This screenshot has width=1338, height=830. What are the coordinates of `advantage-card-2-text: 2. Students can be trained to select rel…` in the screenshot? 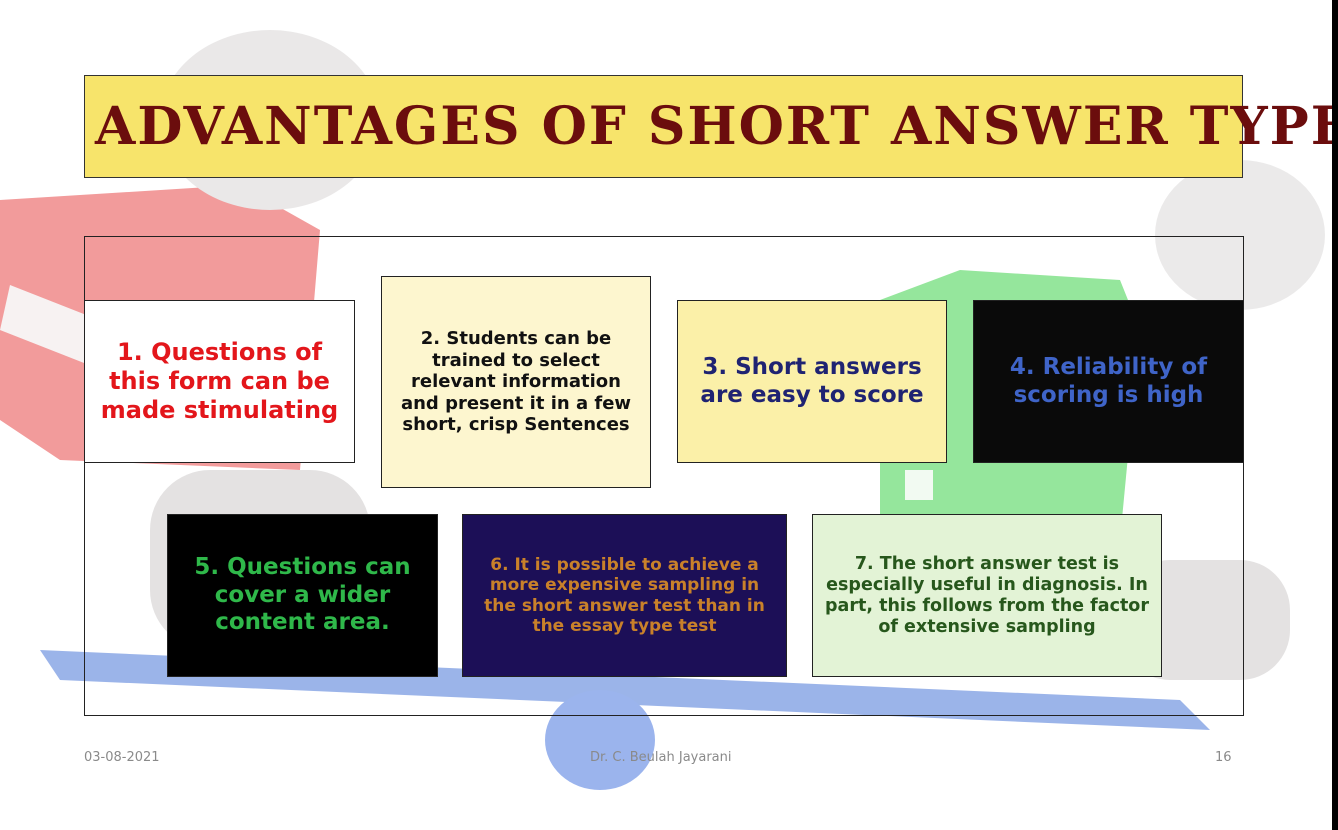 It's located at (516, 382).